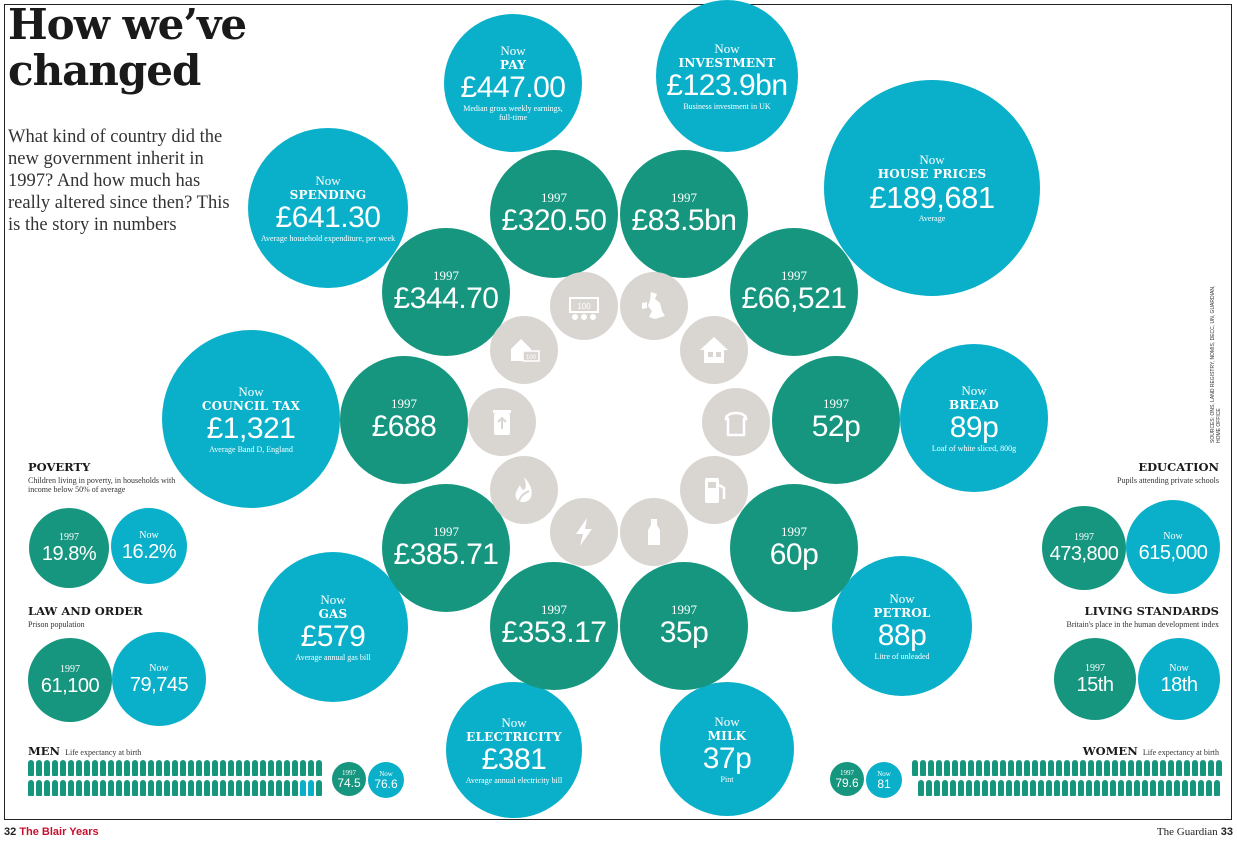 Image resolution: width=1237 pixels, height=843 pixels. I want to click on poverty-title: POVERTY, so click(59, 467).